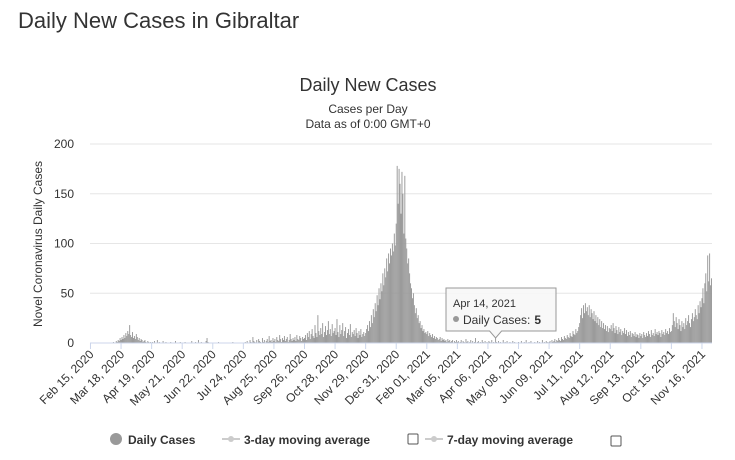 The image size is (735, 460). Describe the element at coordinates (64, 194) in the screenshot. I see `y-tick-label: 150` at that location.